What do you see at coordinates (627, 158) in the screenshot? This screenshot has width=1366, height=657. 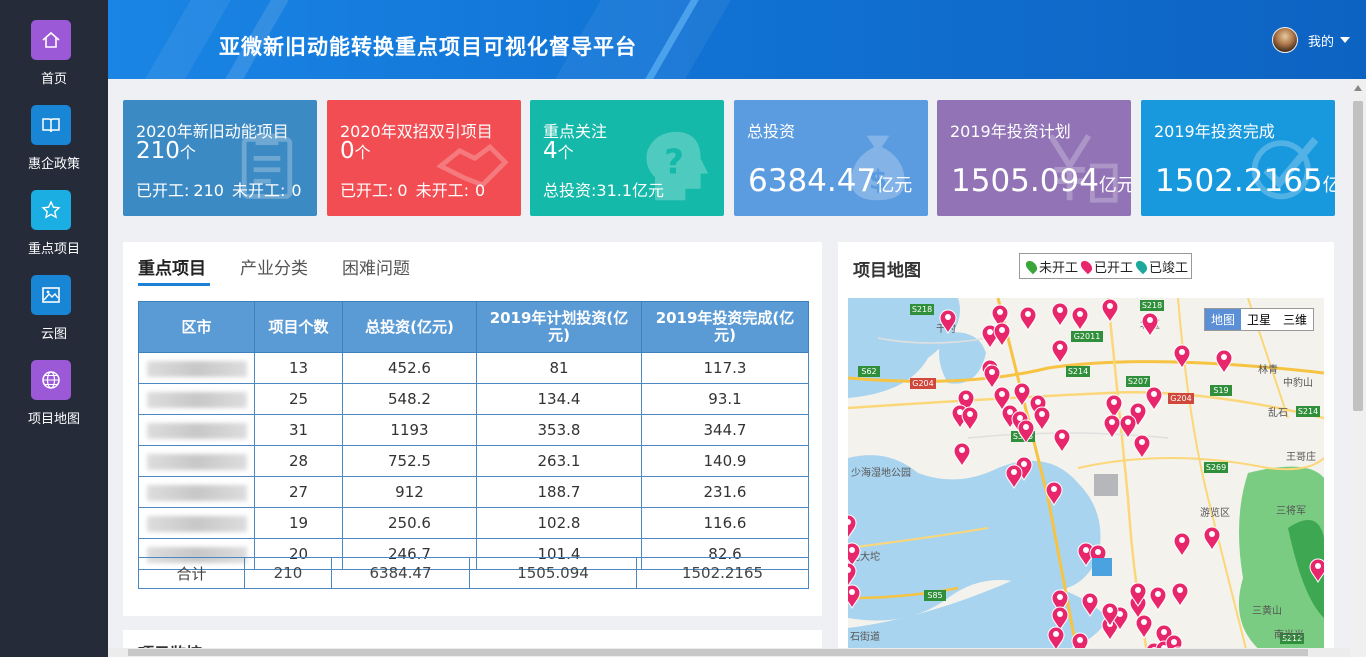 I see `stat-card-key-focus: ? 重点关注 4个 总投资:31.1亿元` at bounding box center [627, 158].